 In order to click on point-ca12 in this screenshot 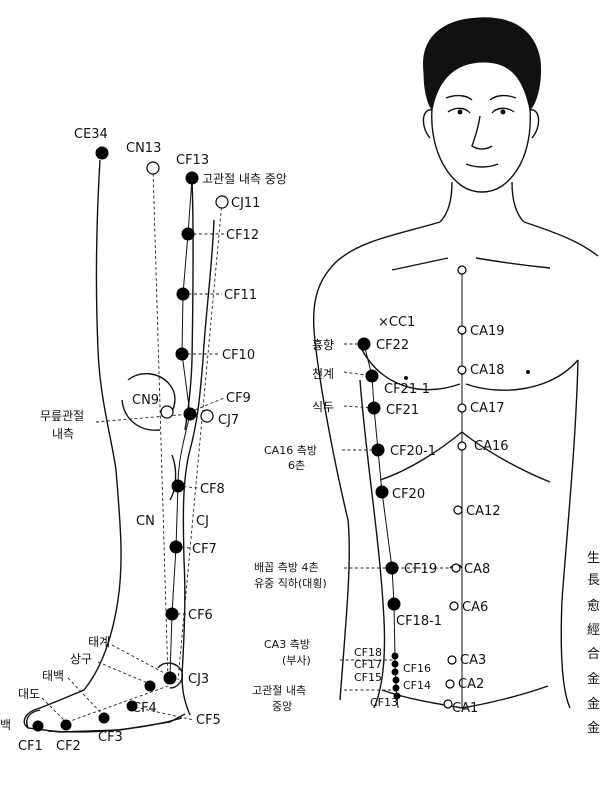, I will do `click(458, 510)`.